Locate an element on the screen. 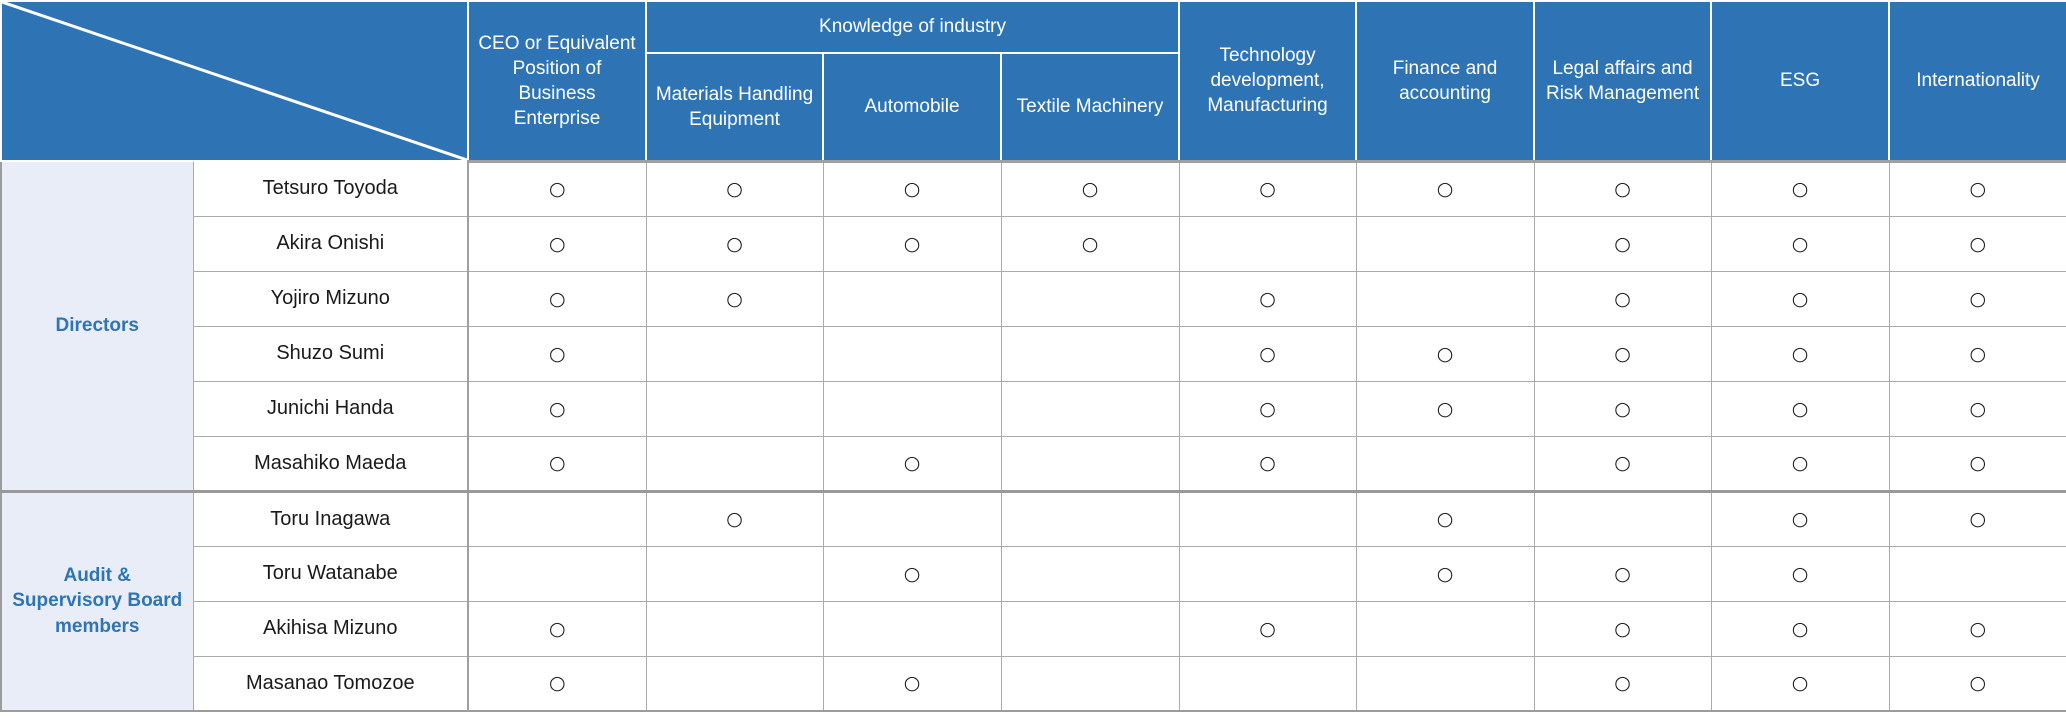 The height and width of the screenshot is (723, 2066). col-header-esg: ESG is located at coordinates (1800, 81).